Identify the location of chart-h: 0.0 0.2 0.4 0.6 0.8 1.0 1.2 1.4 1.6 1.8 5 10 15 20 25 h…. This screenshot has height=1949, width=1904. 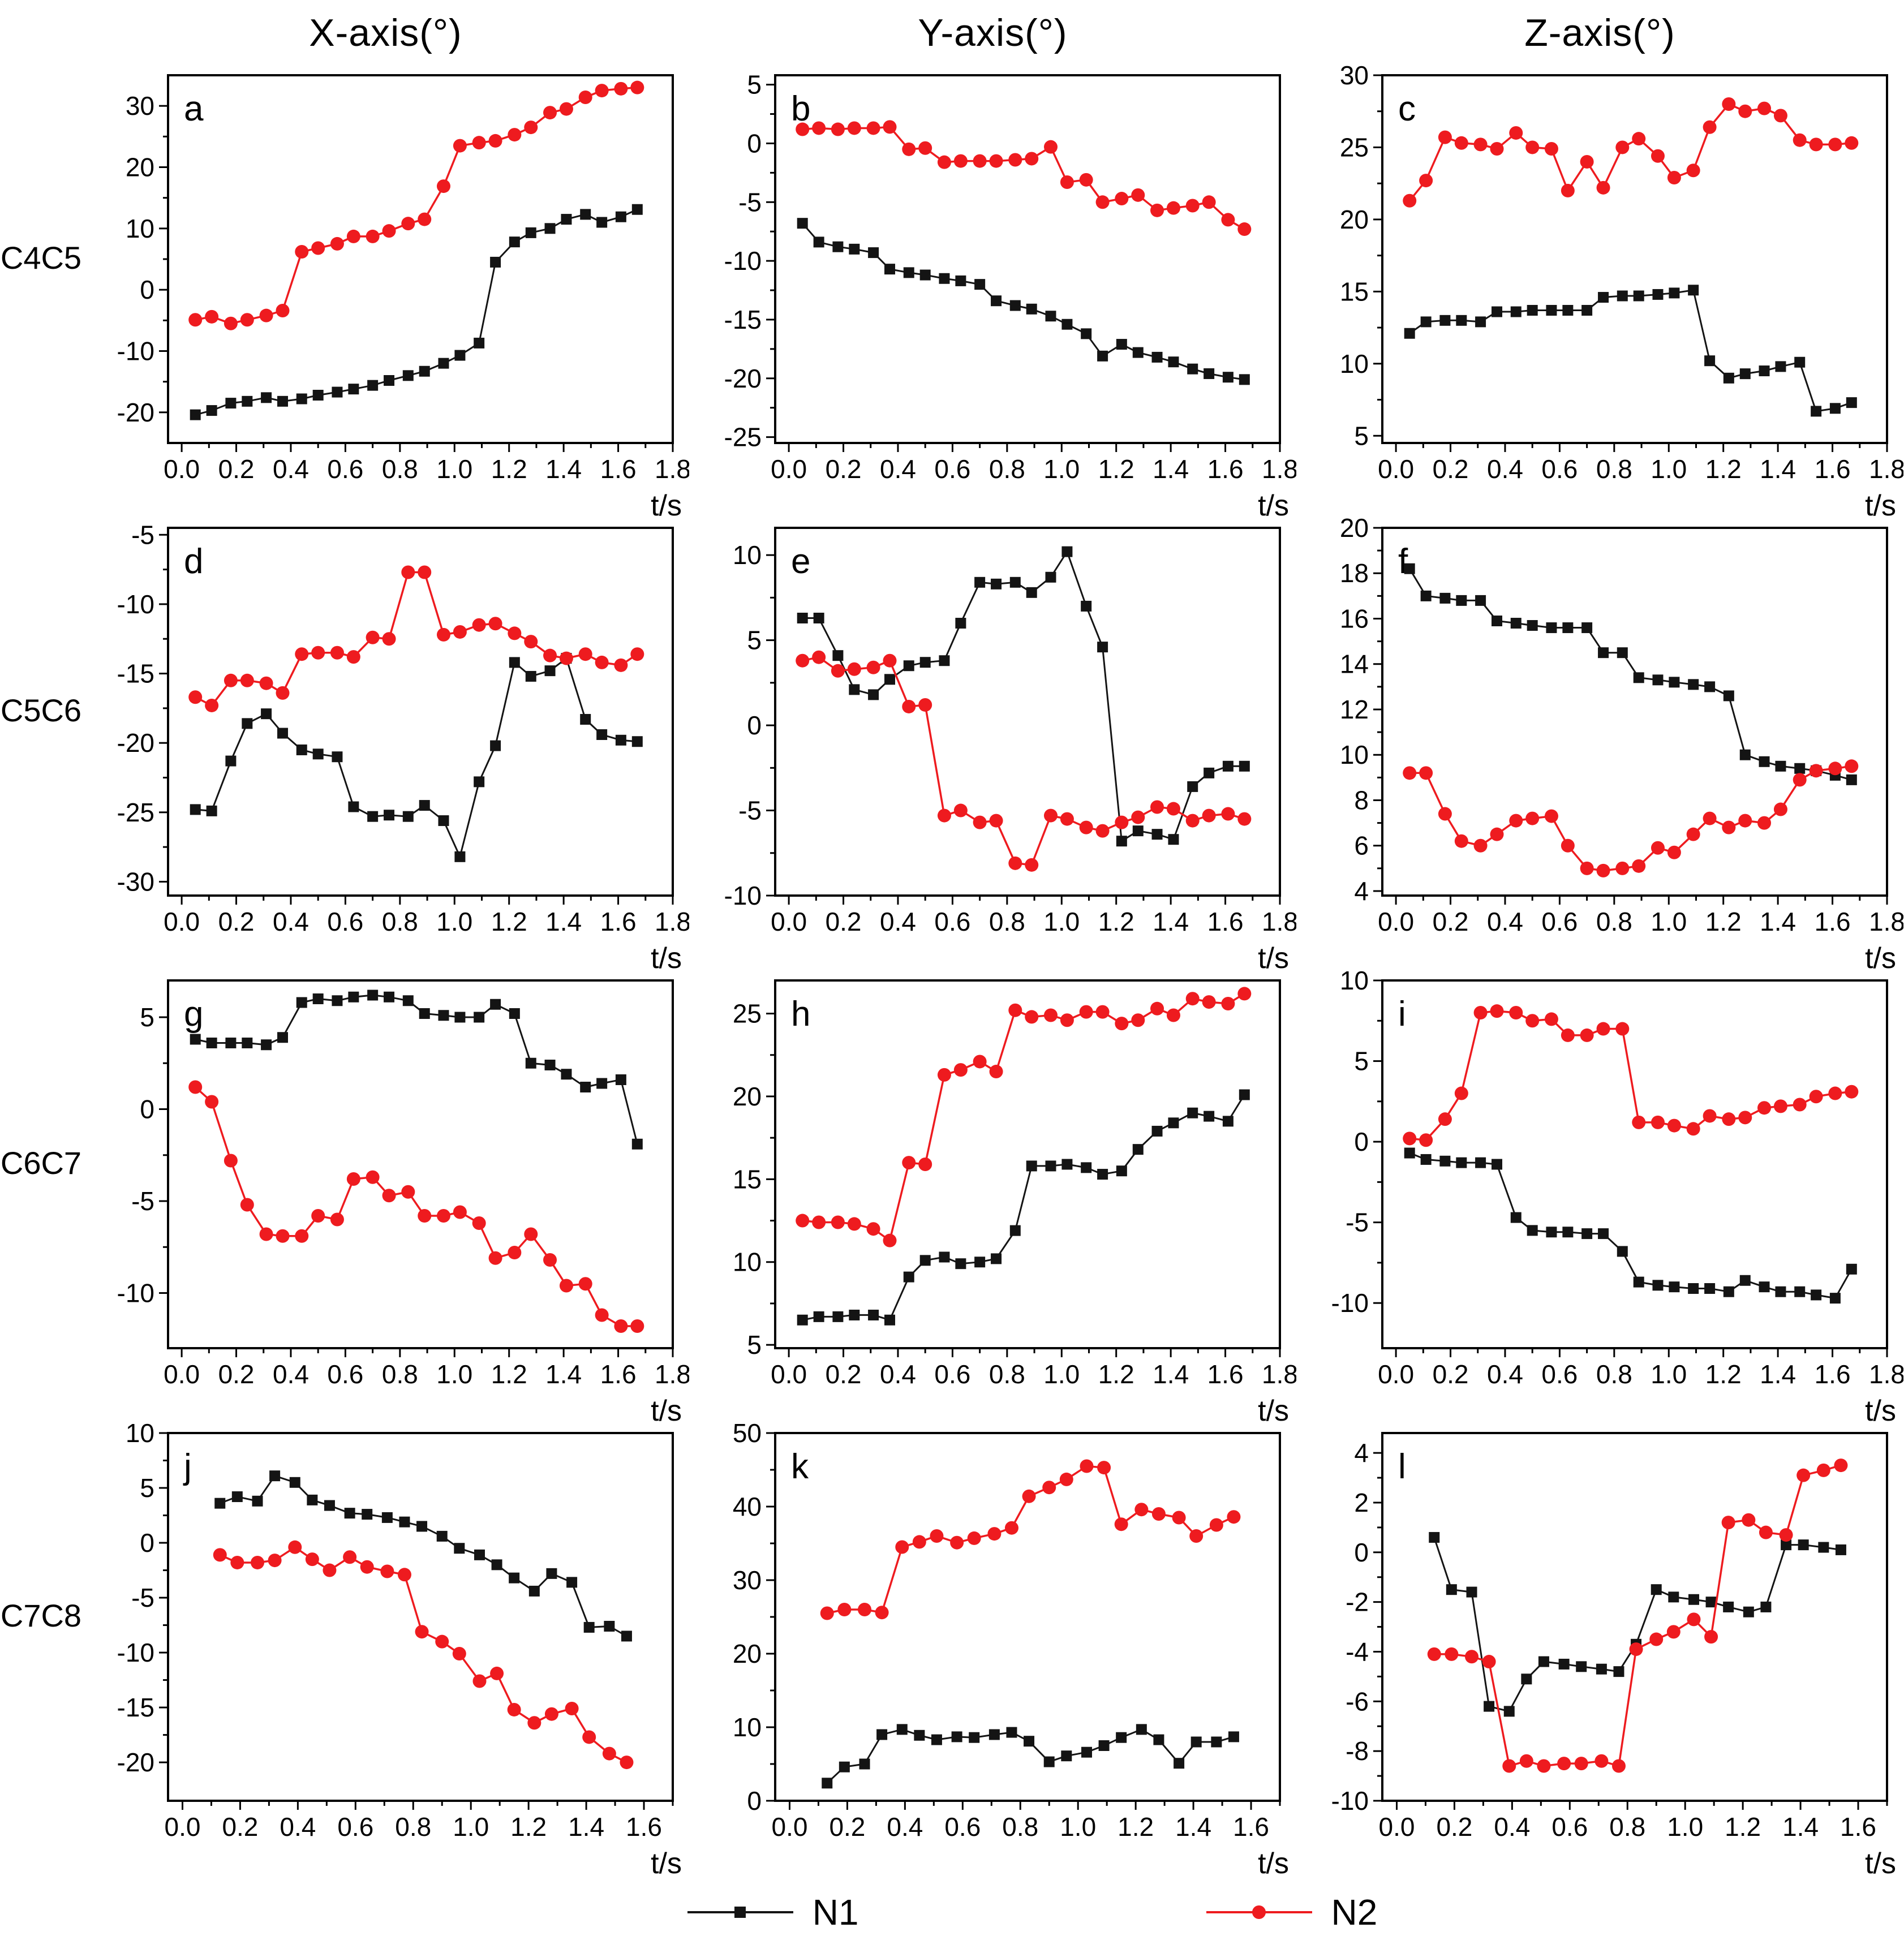
(1014, 1201).